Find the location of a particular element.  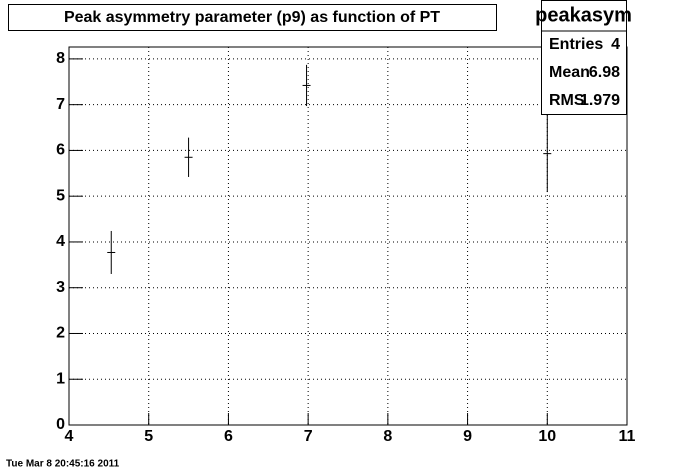

title-box is located at coordinates (252, 17).